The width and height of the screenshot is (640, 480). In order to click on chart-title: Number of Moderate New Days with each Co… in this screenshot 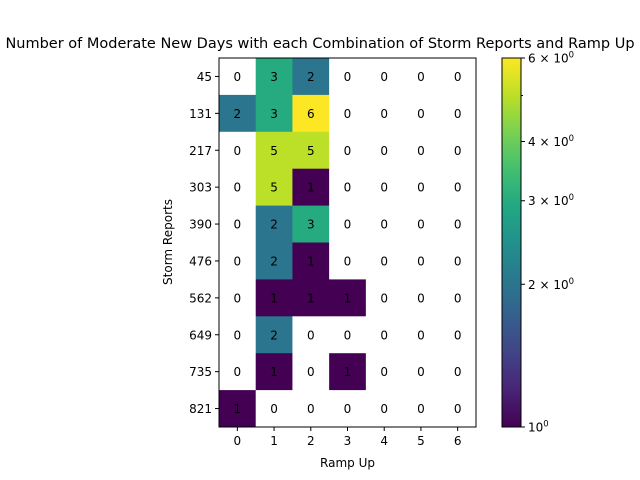, I will do `click(319, 44)`.